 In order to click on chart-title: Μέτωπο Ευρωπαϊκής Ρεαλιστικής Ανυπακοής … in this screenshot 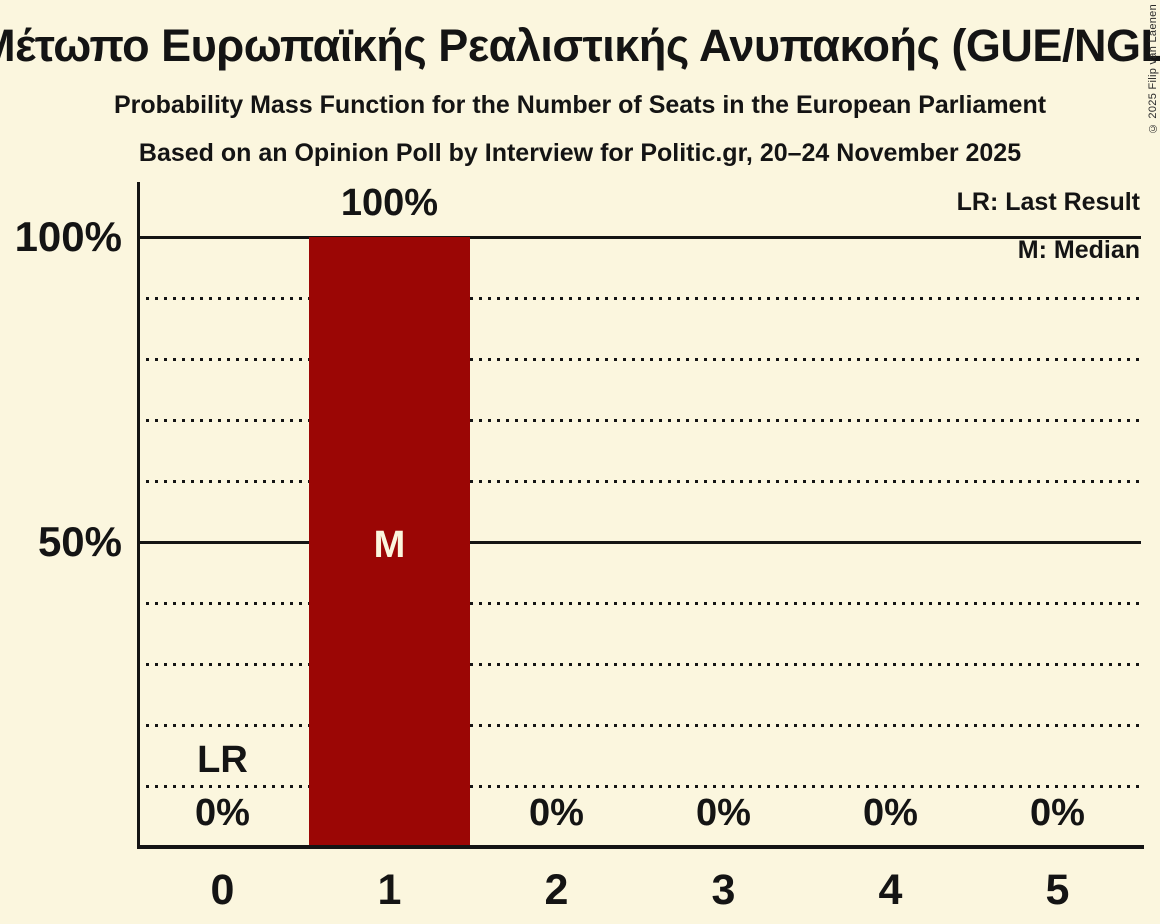, I will do `click(580, 45)`.